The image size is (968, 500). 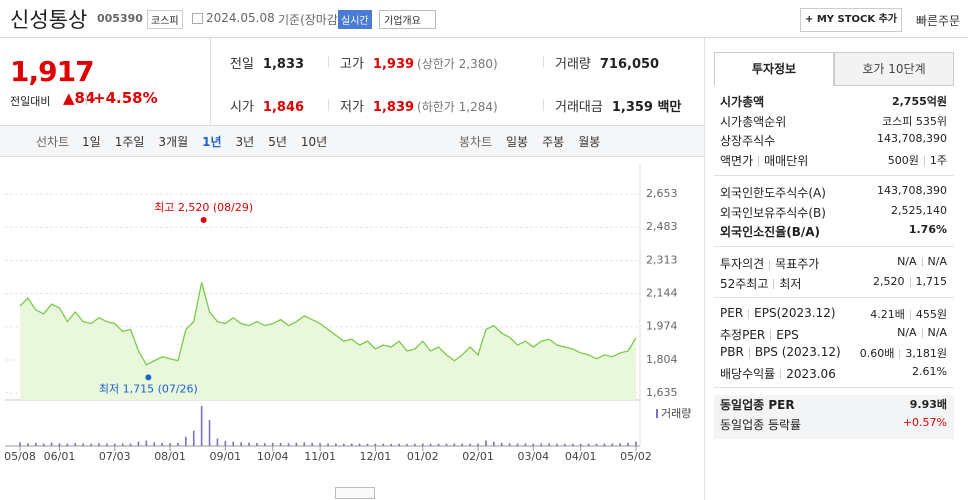 I want to click on value-part: 2,755억원, so click(x=919, y=101).